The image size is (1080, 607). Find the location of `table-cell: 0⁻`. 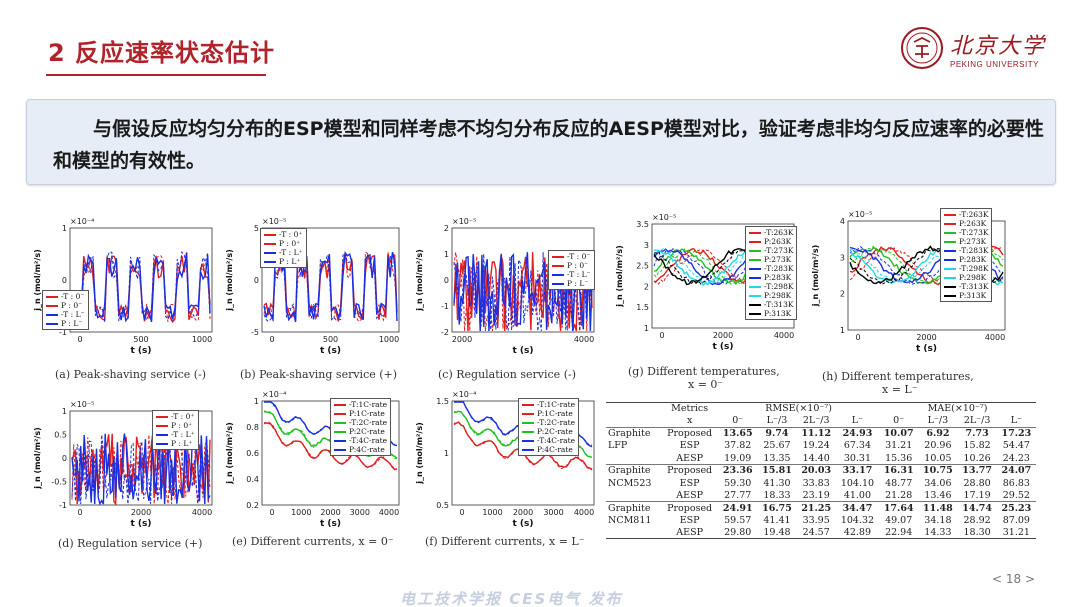

table-cell: 0⁻ is located at coordinates (899, 421).